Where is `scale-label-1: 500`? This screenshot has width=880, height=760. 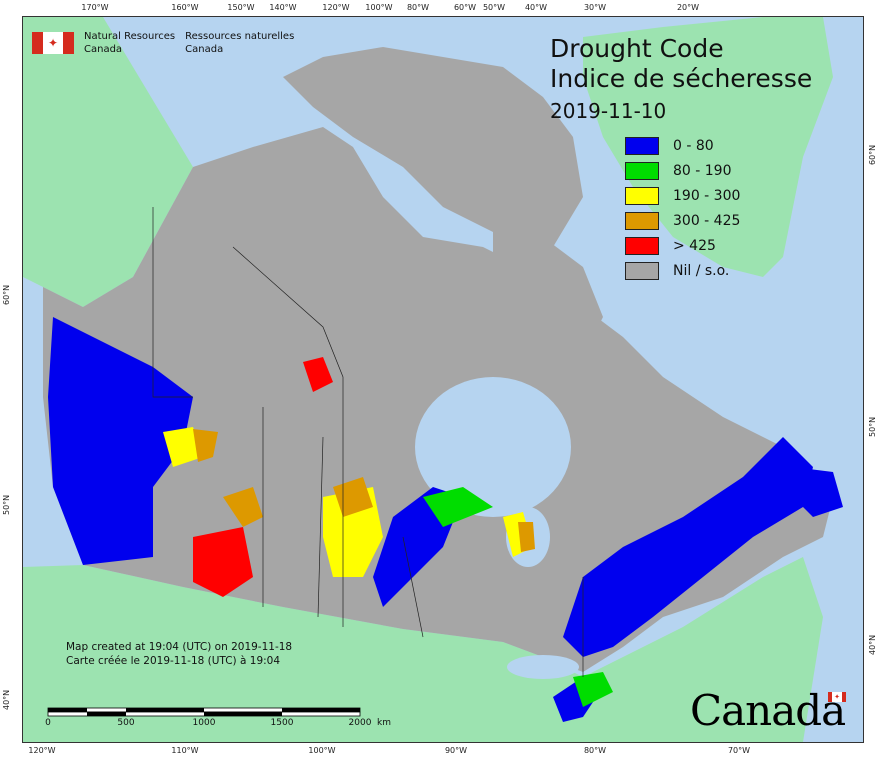
scale-label-1: 500 is located at coordinates (126, 723).